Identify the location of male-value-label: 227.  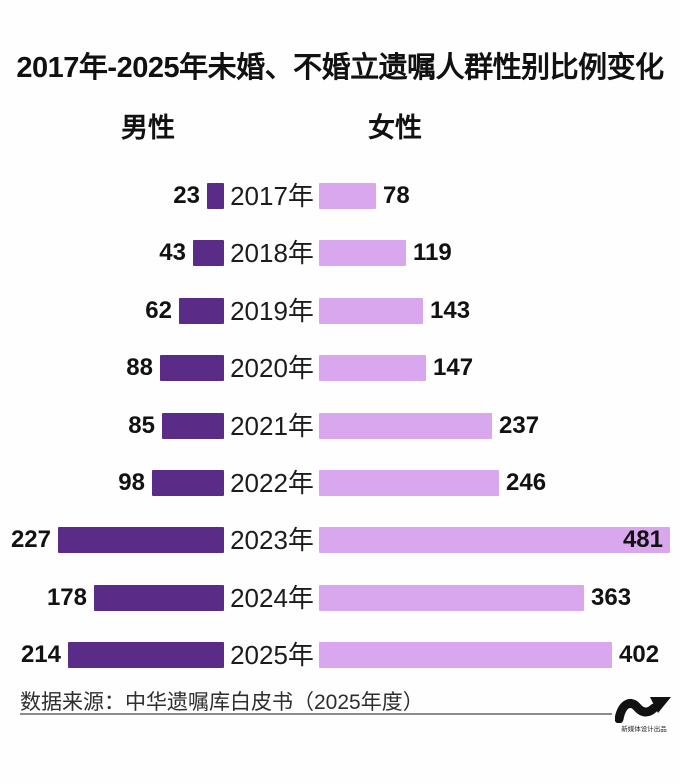
(30, 539).